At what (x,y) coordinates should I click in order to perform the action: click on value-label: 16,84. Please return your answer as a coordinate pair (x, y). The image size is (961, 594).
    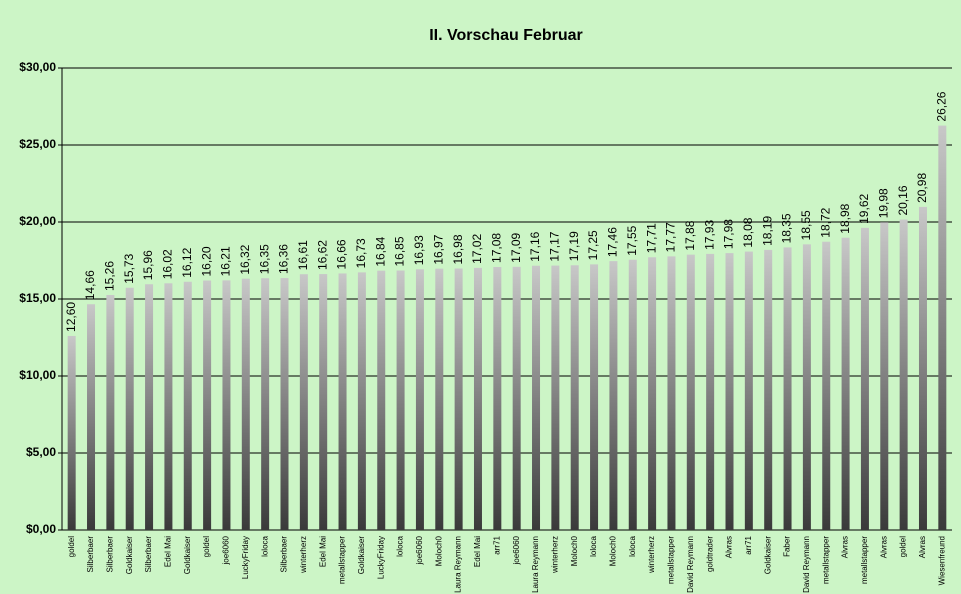
    Looking at the image, I should click on (380, 251).